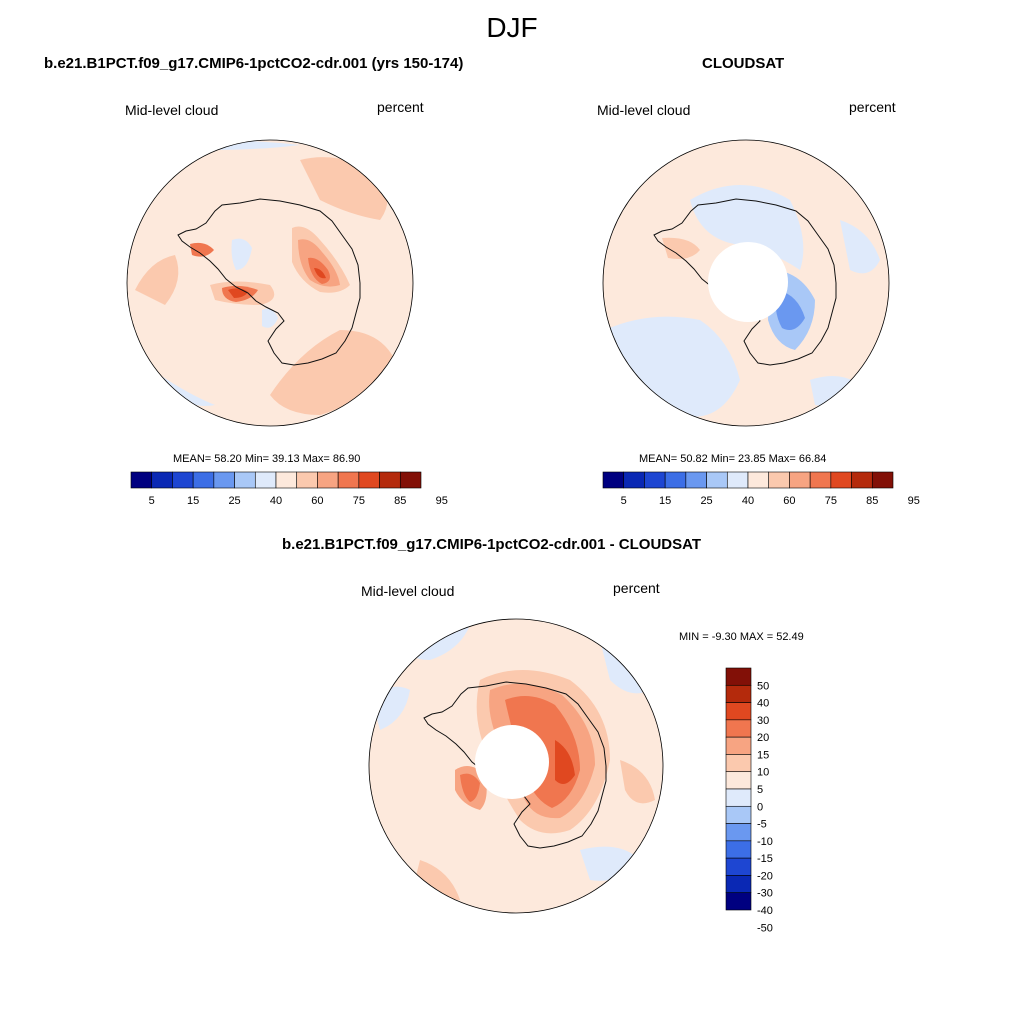 The height and width of the screenshot is (1024, 1024). Describe the element at coordinates (665, 501) in the screenshot. I see `panel2-colorbar-tick-label: 15` at that location.